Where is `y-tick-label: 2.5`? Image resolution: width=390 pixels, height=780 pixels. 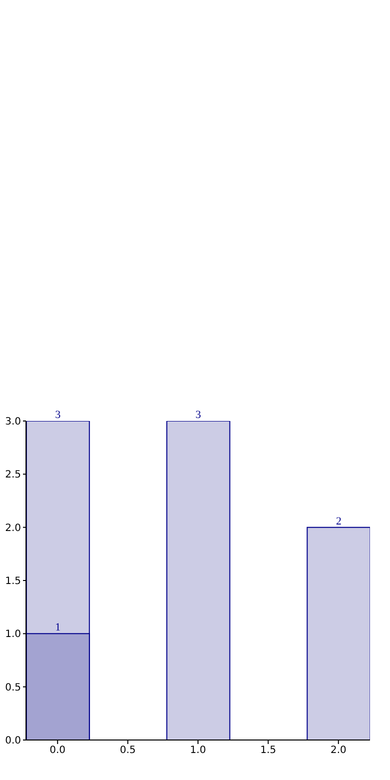 y-tick-label: 2.5 is located at coordinates (13, 475).